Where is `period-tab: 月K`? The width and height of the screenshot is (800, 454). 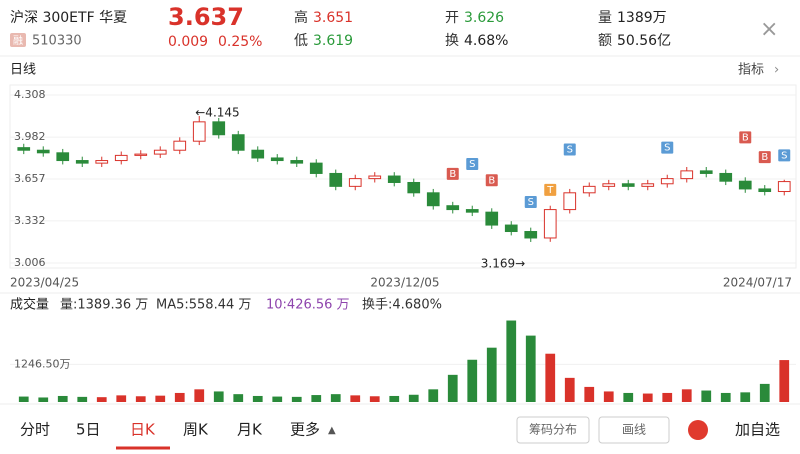 period-tab: 月K is located at coordinates (250, 430).